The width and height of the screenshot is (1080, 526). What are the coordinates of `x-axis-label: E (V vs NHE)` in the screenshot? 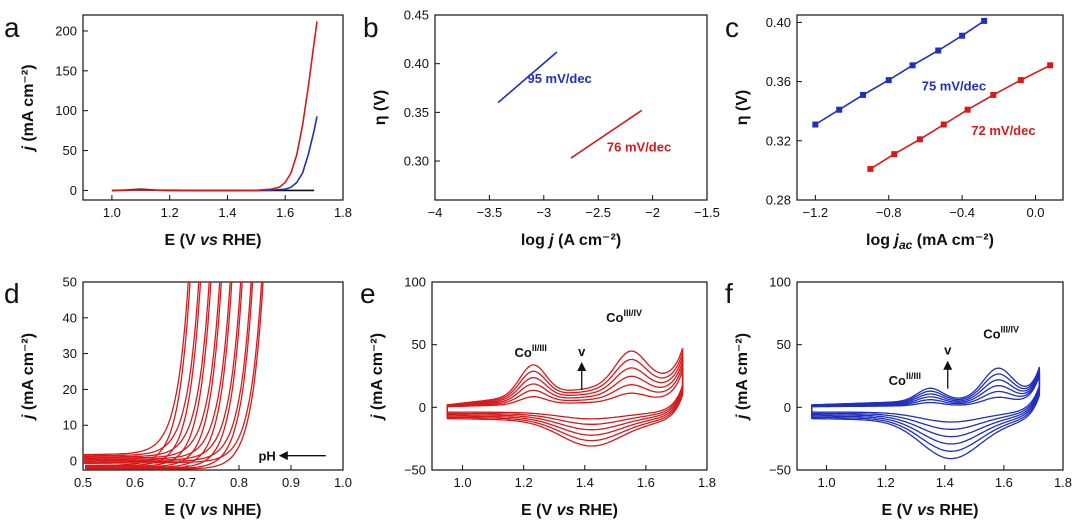 It's located at (213, 510).